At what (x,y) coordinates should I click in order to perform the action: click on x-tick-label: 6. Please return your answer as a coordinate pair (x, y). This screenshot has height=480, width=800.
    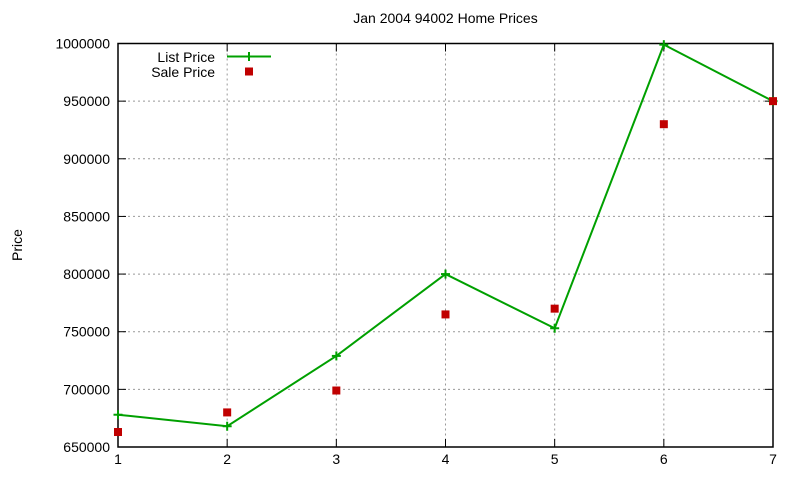
    Looking at the image, I should click on (664, 459).